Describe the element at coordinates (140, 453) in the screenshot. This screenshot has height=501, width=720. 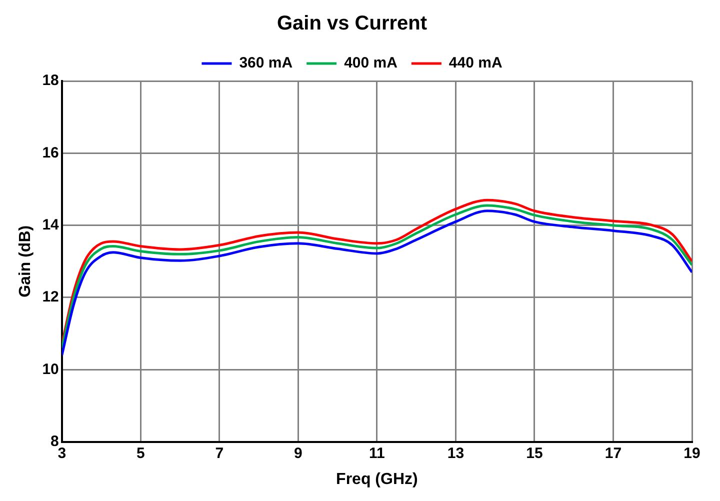
I see `x-tick-label: 5` at that location.